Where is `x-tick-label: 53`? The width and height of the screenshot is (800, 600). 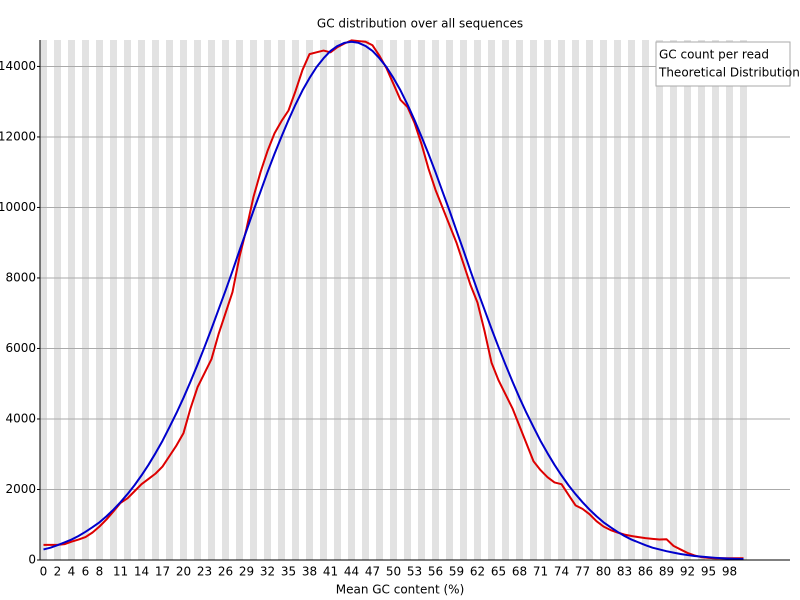 x-tick-label: 53 is located at coordinates (414, 572).